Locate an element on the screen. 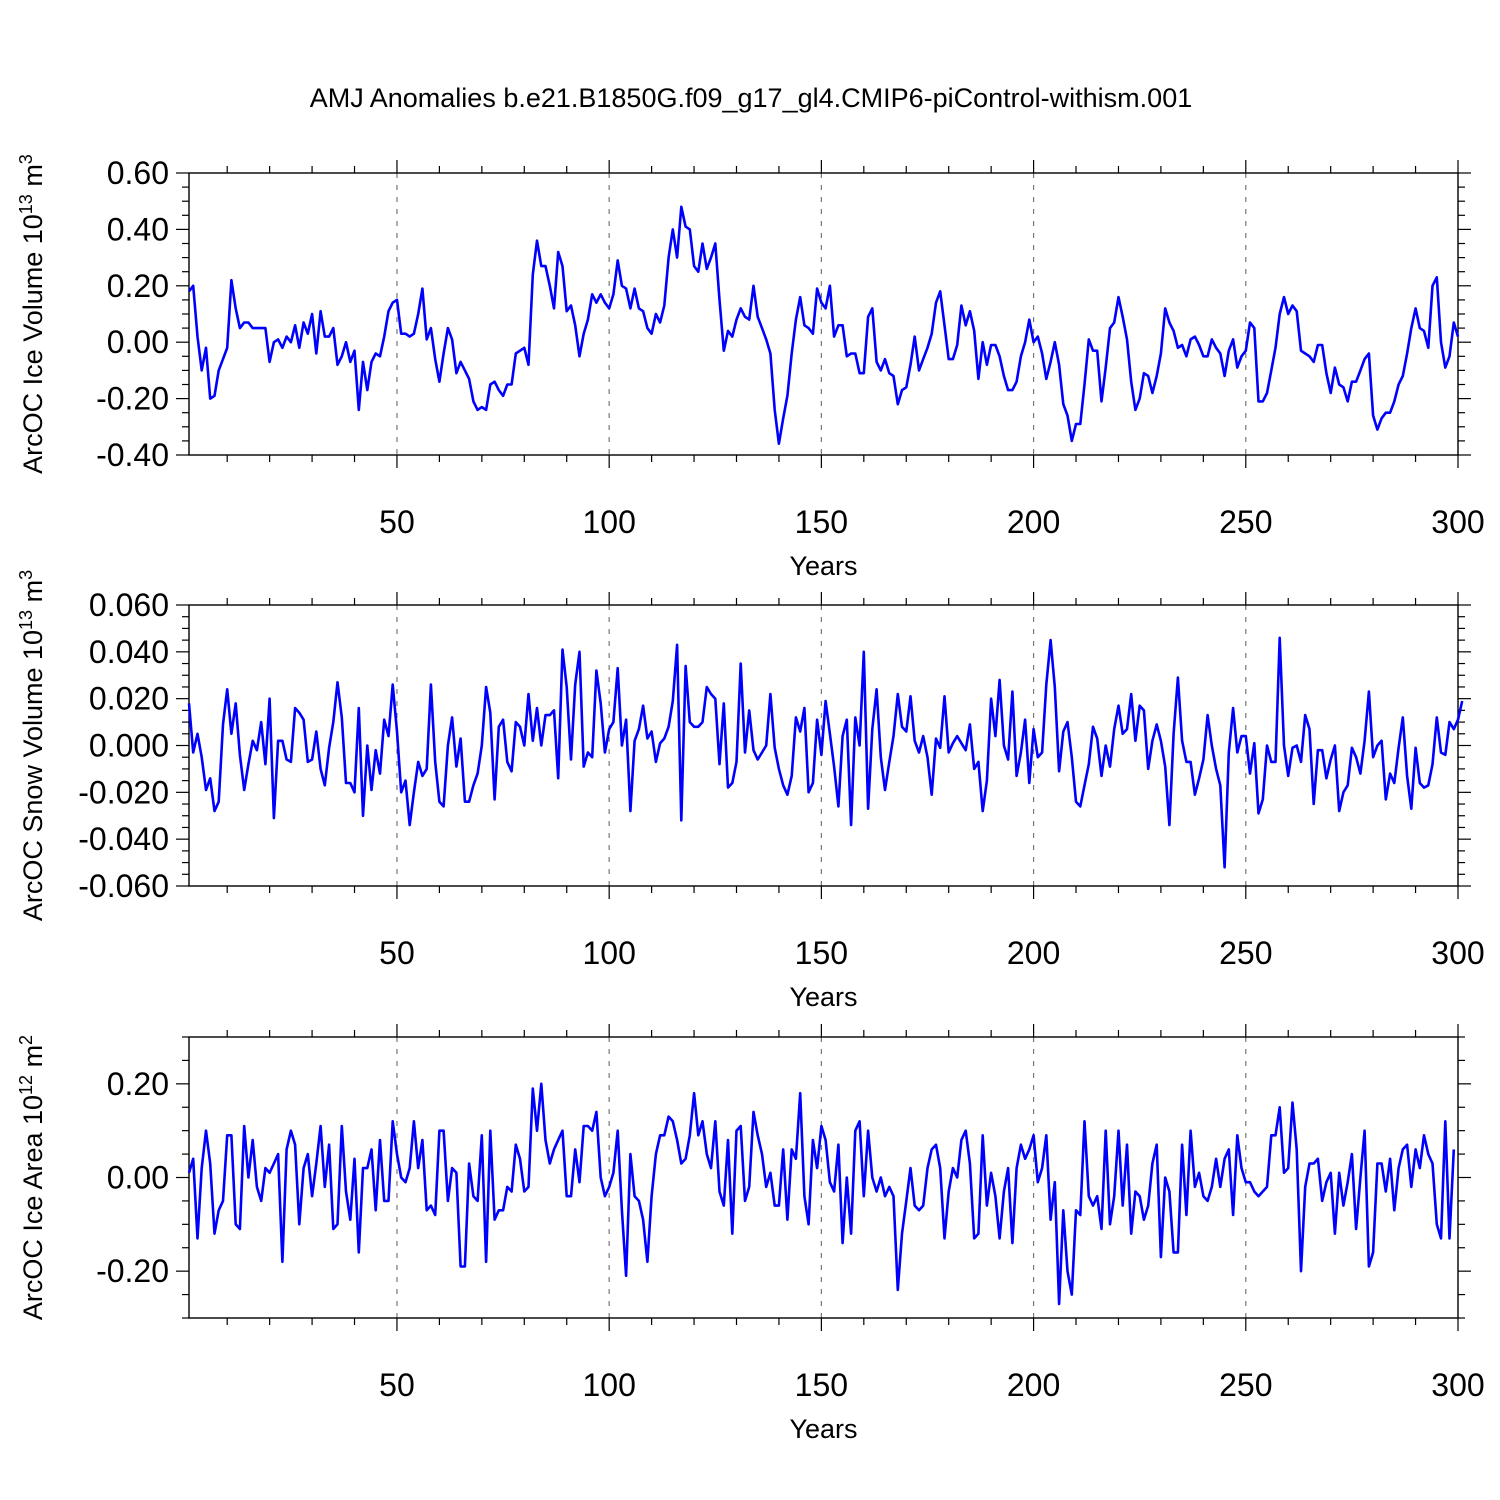  y-axis-title-main: ArcOC Snow Volume 10 is located at coordinates (33, 775).